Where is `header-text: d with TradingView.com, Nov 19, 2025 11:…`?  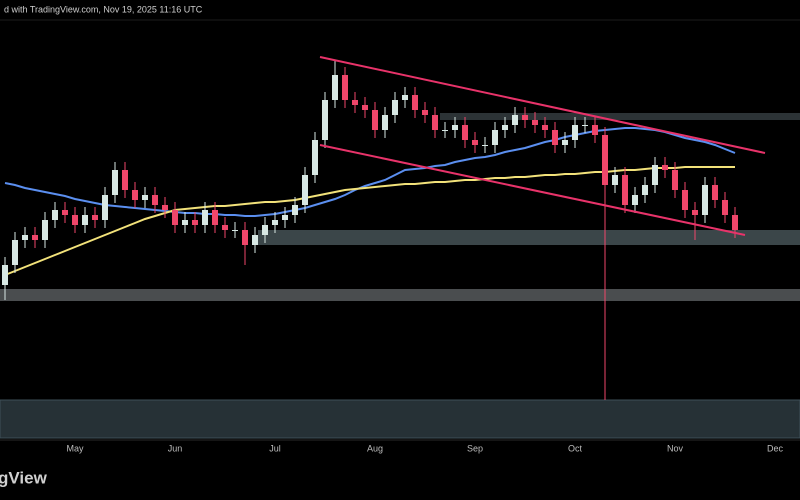 header-text: d with TradingView.com, Nov 19, 2025 11:… is located at coordinates (103, 9).